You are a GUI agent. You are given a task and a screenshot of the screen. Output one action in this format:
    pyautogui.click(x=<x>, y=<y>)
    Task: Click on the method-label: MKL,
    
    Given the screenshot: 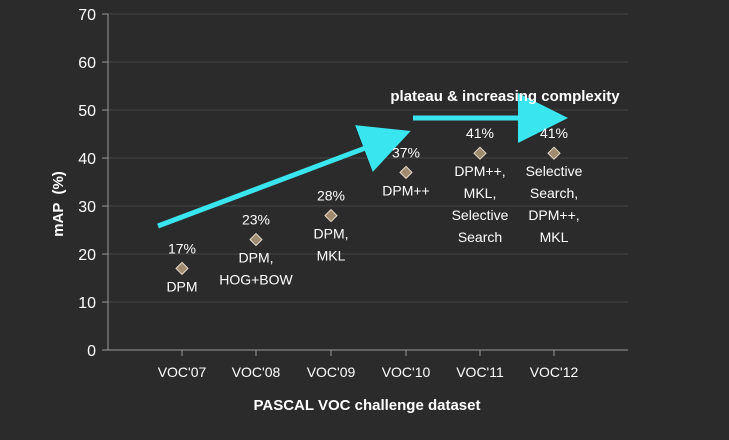 What is the action you would take?
    pyautogui.click(x=480, y=193)
    